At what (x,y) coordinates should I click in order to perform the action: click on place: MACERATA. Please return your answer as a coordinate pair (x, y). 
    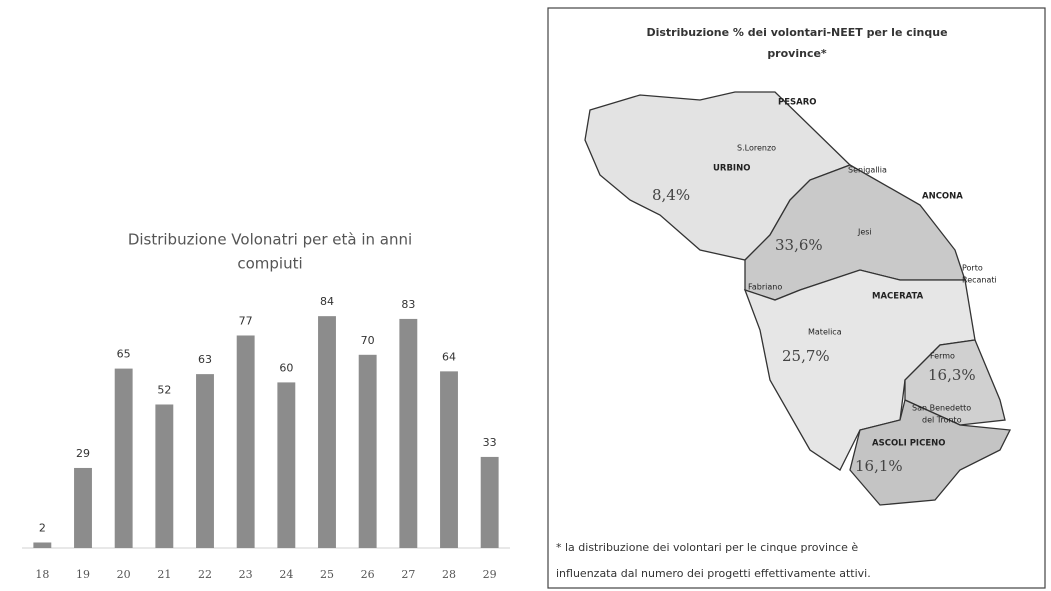
    Looking at the image, I should click on (898, 297).